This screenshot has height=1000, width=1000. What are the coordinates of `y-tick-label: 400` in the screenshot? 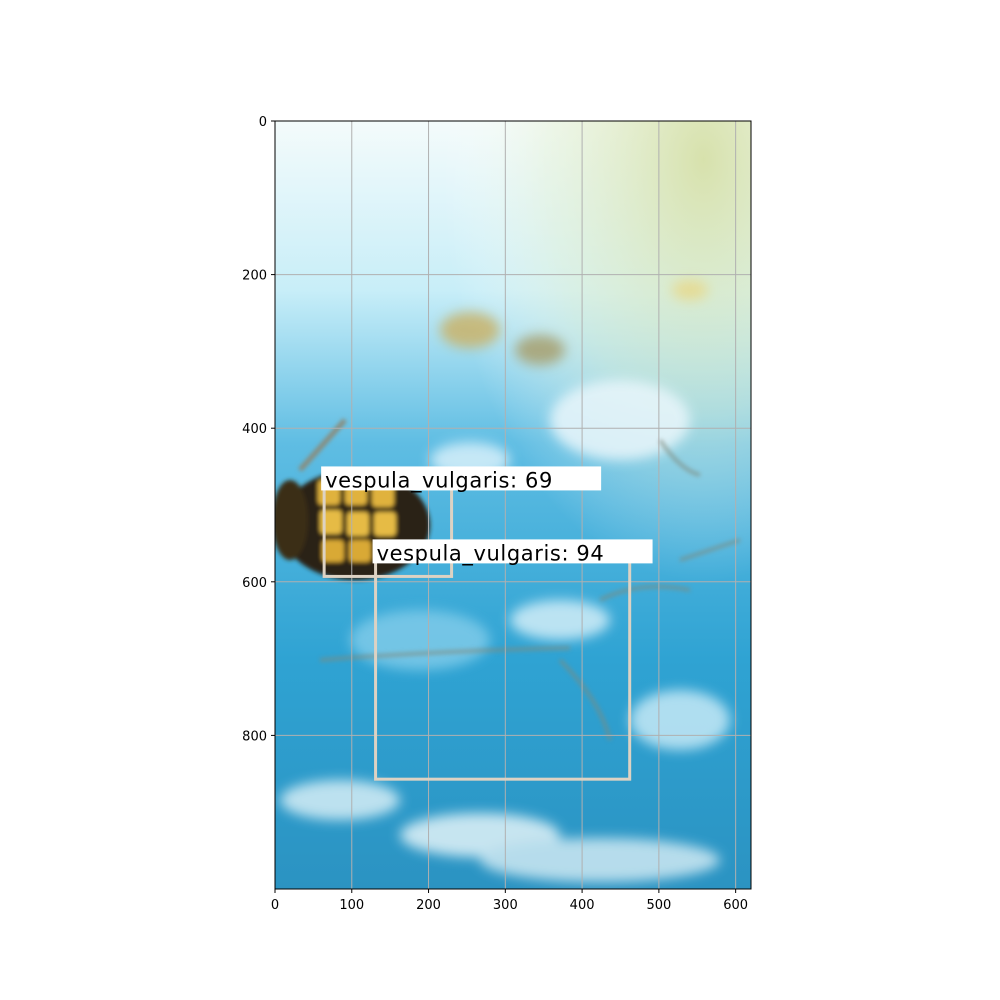 It's located at (254, 429).